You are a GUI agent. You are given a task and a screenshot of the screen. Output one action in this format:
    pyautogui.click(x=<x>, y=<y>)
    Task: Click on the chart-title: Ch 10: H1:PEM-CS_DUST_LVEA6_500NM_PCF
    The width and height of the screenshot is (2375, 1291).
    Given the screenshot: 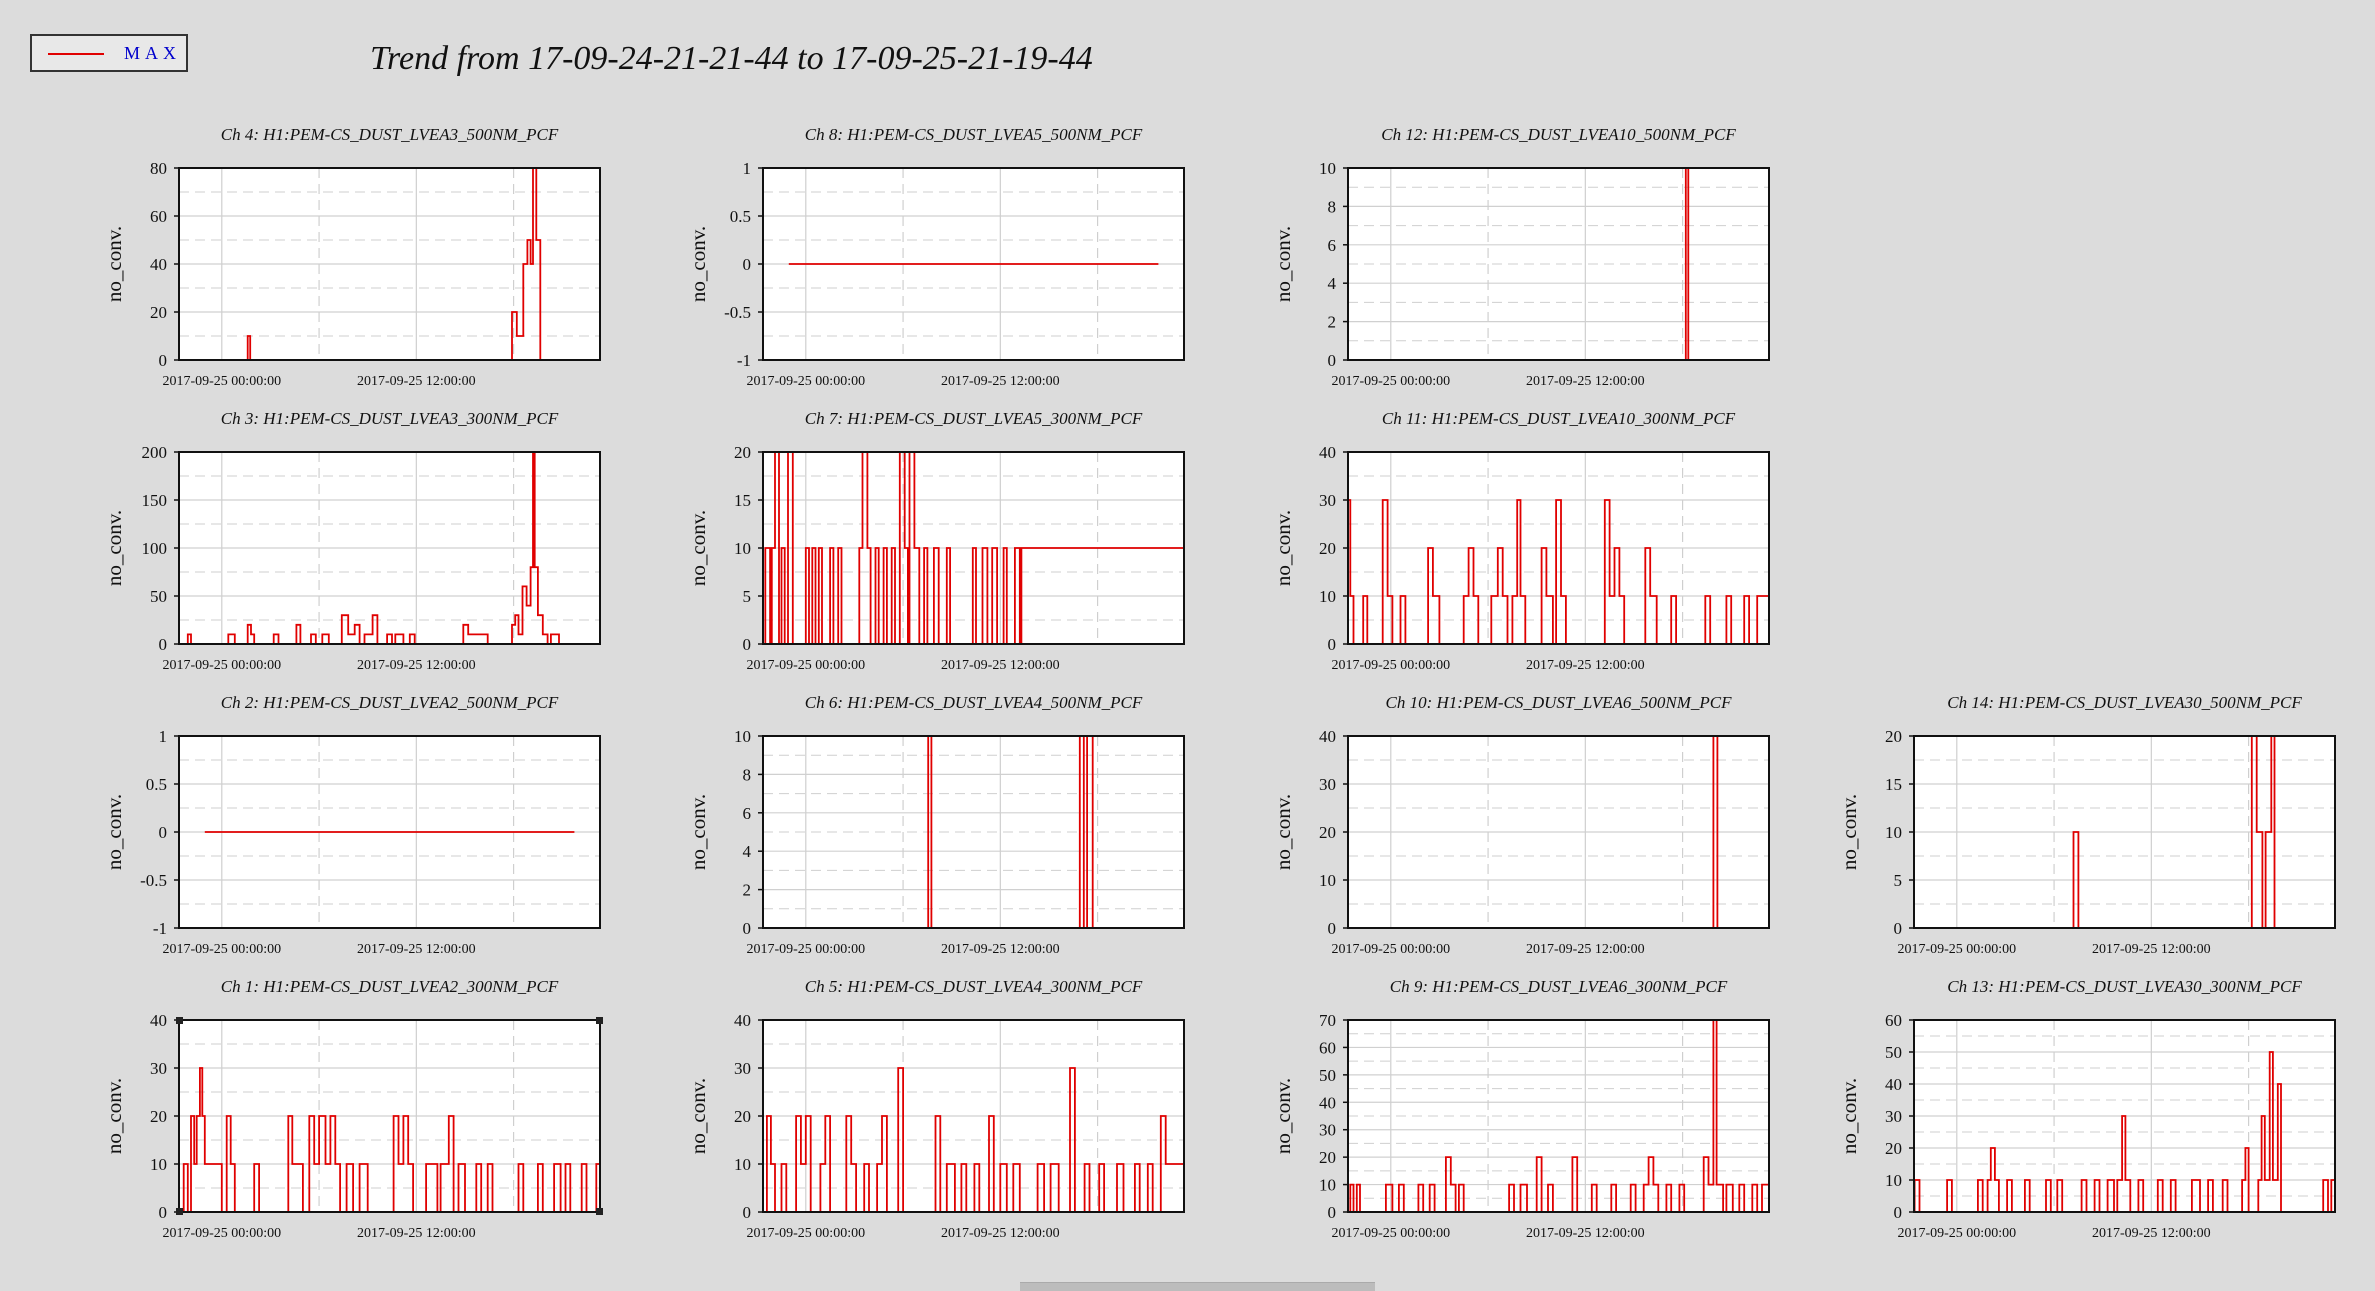 What is the action you would take?
    pyautogui.click(x=1559, y=702)
    